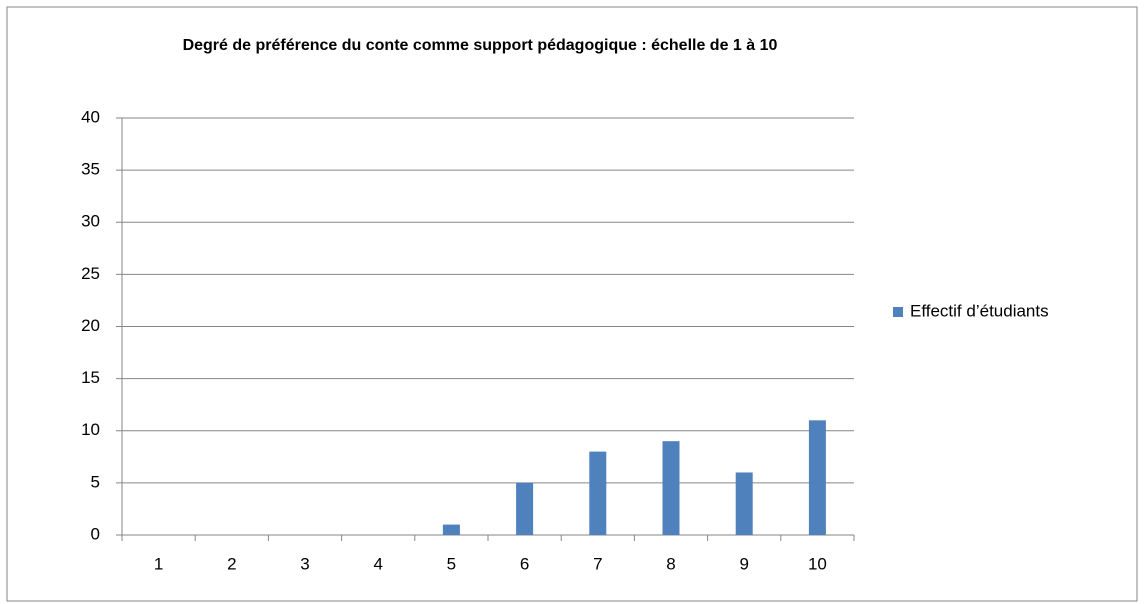 The width and height of the screenshot is (1144, 604). I want to click on x-tick-label: 2, so click(231, 563).